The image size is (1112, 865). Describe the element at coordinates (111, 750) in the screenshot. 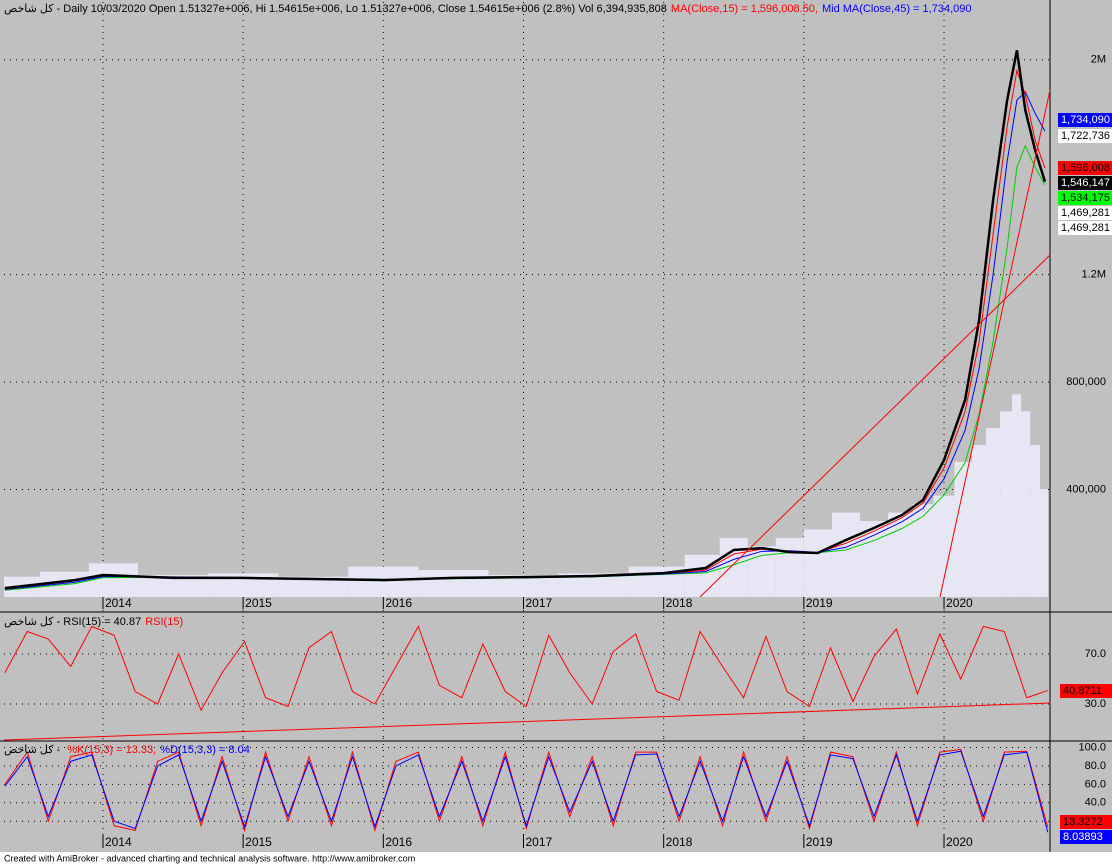

I see `title-part: %K(15,3) = 13.33,` at that location.